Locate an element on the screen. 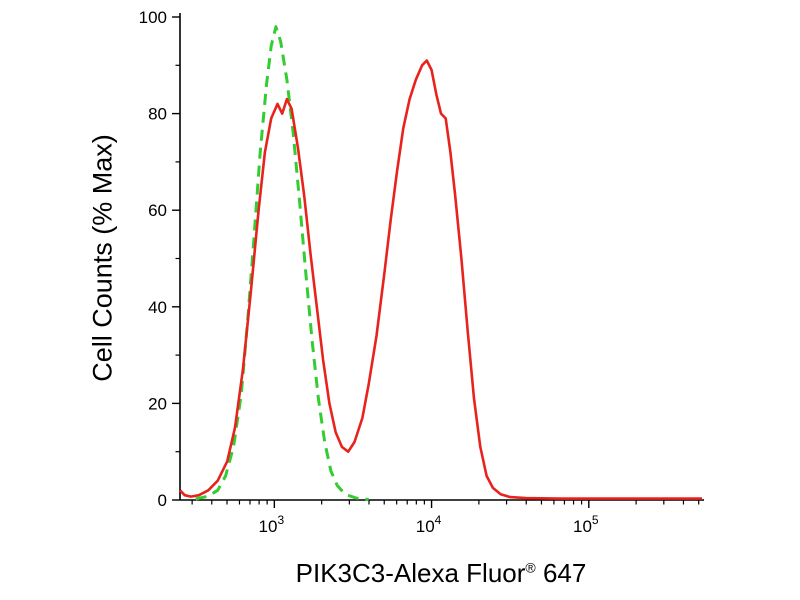 This screenshot has height=600, width=800. x-axis-title: PIK3C3-Alexa Fluor® 647 is located at coordinates (441, 573).